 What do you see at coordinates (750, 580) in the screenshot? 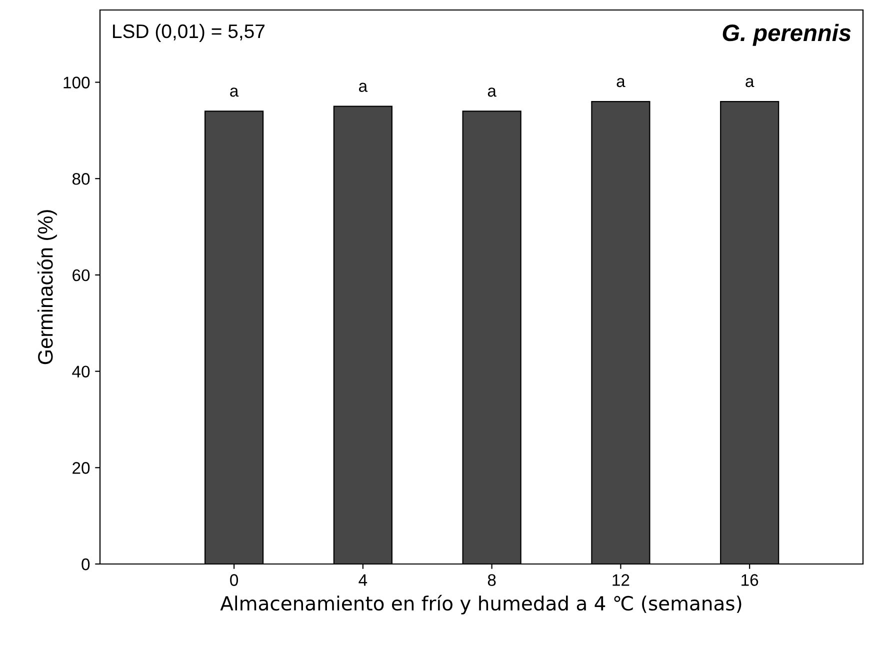
I see `x-tick-label: 16` at bounding box center [750, 580].